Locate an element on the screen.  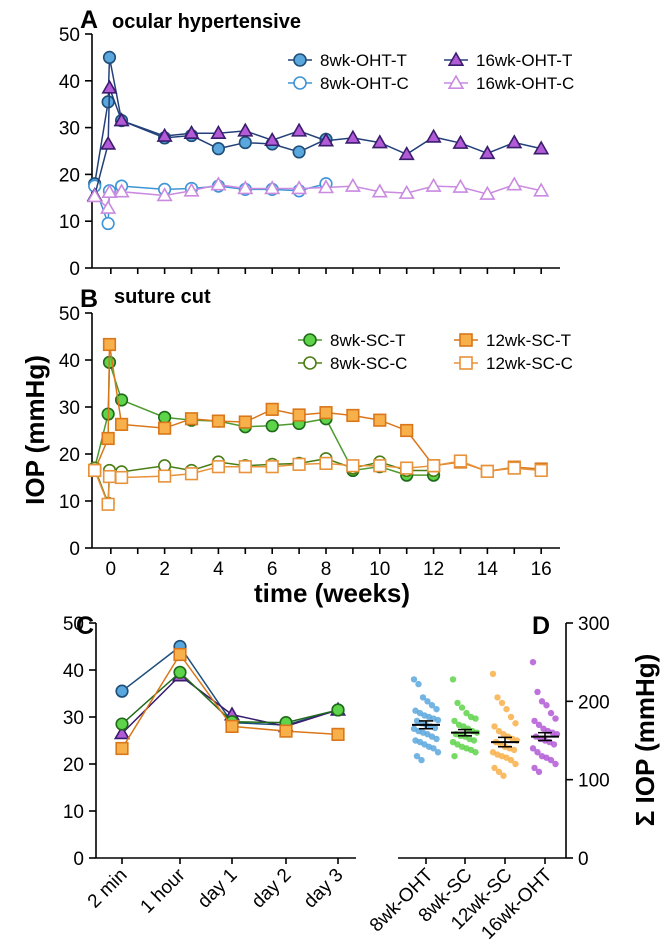
legend-label: 8wk-OHT-C is located at coordinates (364, 83).